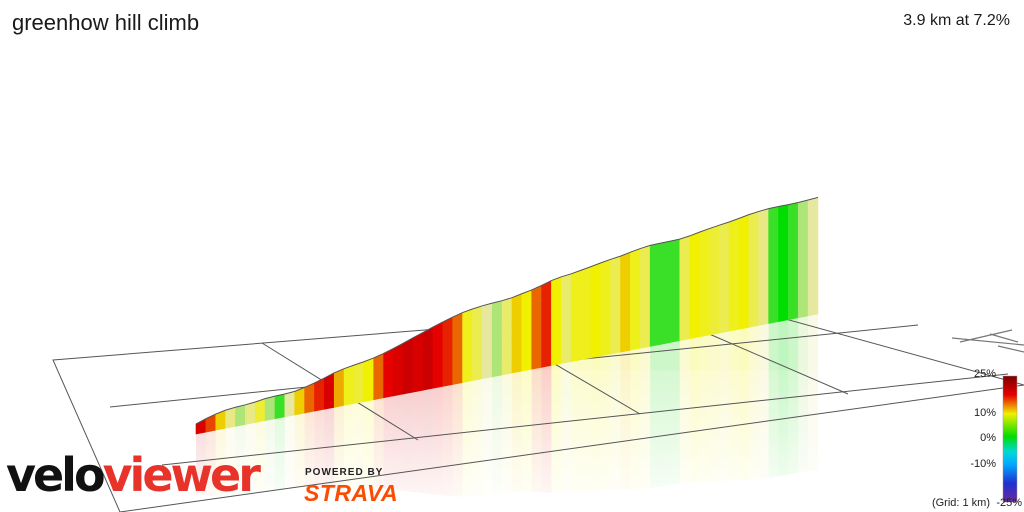 This screenshot has width=1024, height=512. Describe the element at coordinates (983, 464) in the screenshot. I see `legend-tick-minus-10: -10%` at that location.